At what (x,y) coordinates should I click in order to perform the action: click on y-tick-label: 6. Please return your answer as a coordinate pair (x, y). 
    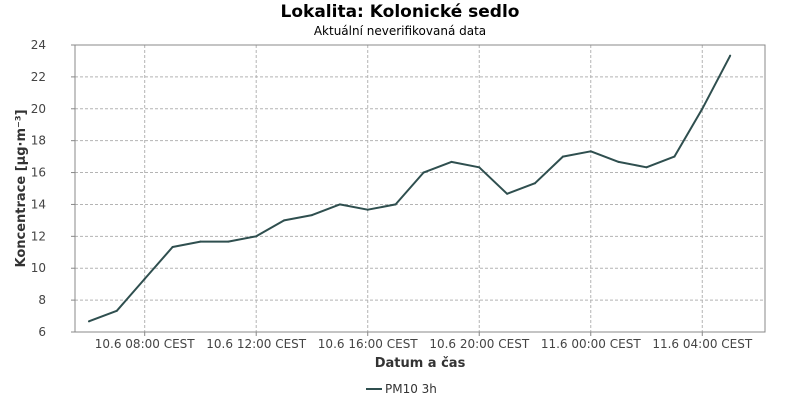
    Looking at the image, I should click on (42, 332).